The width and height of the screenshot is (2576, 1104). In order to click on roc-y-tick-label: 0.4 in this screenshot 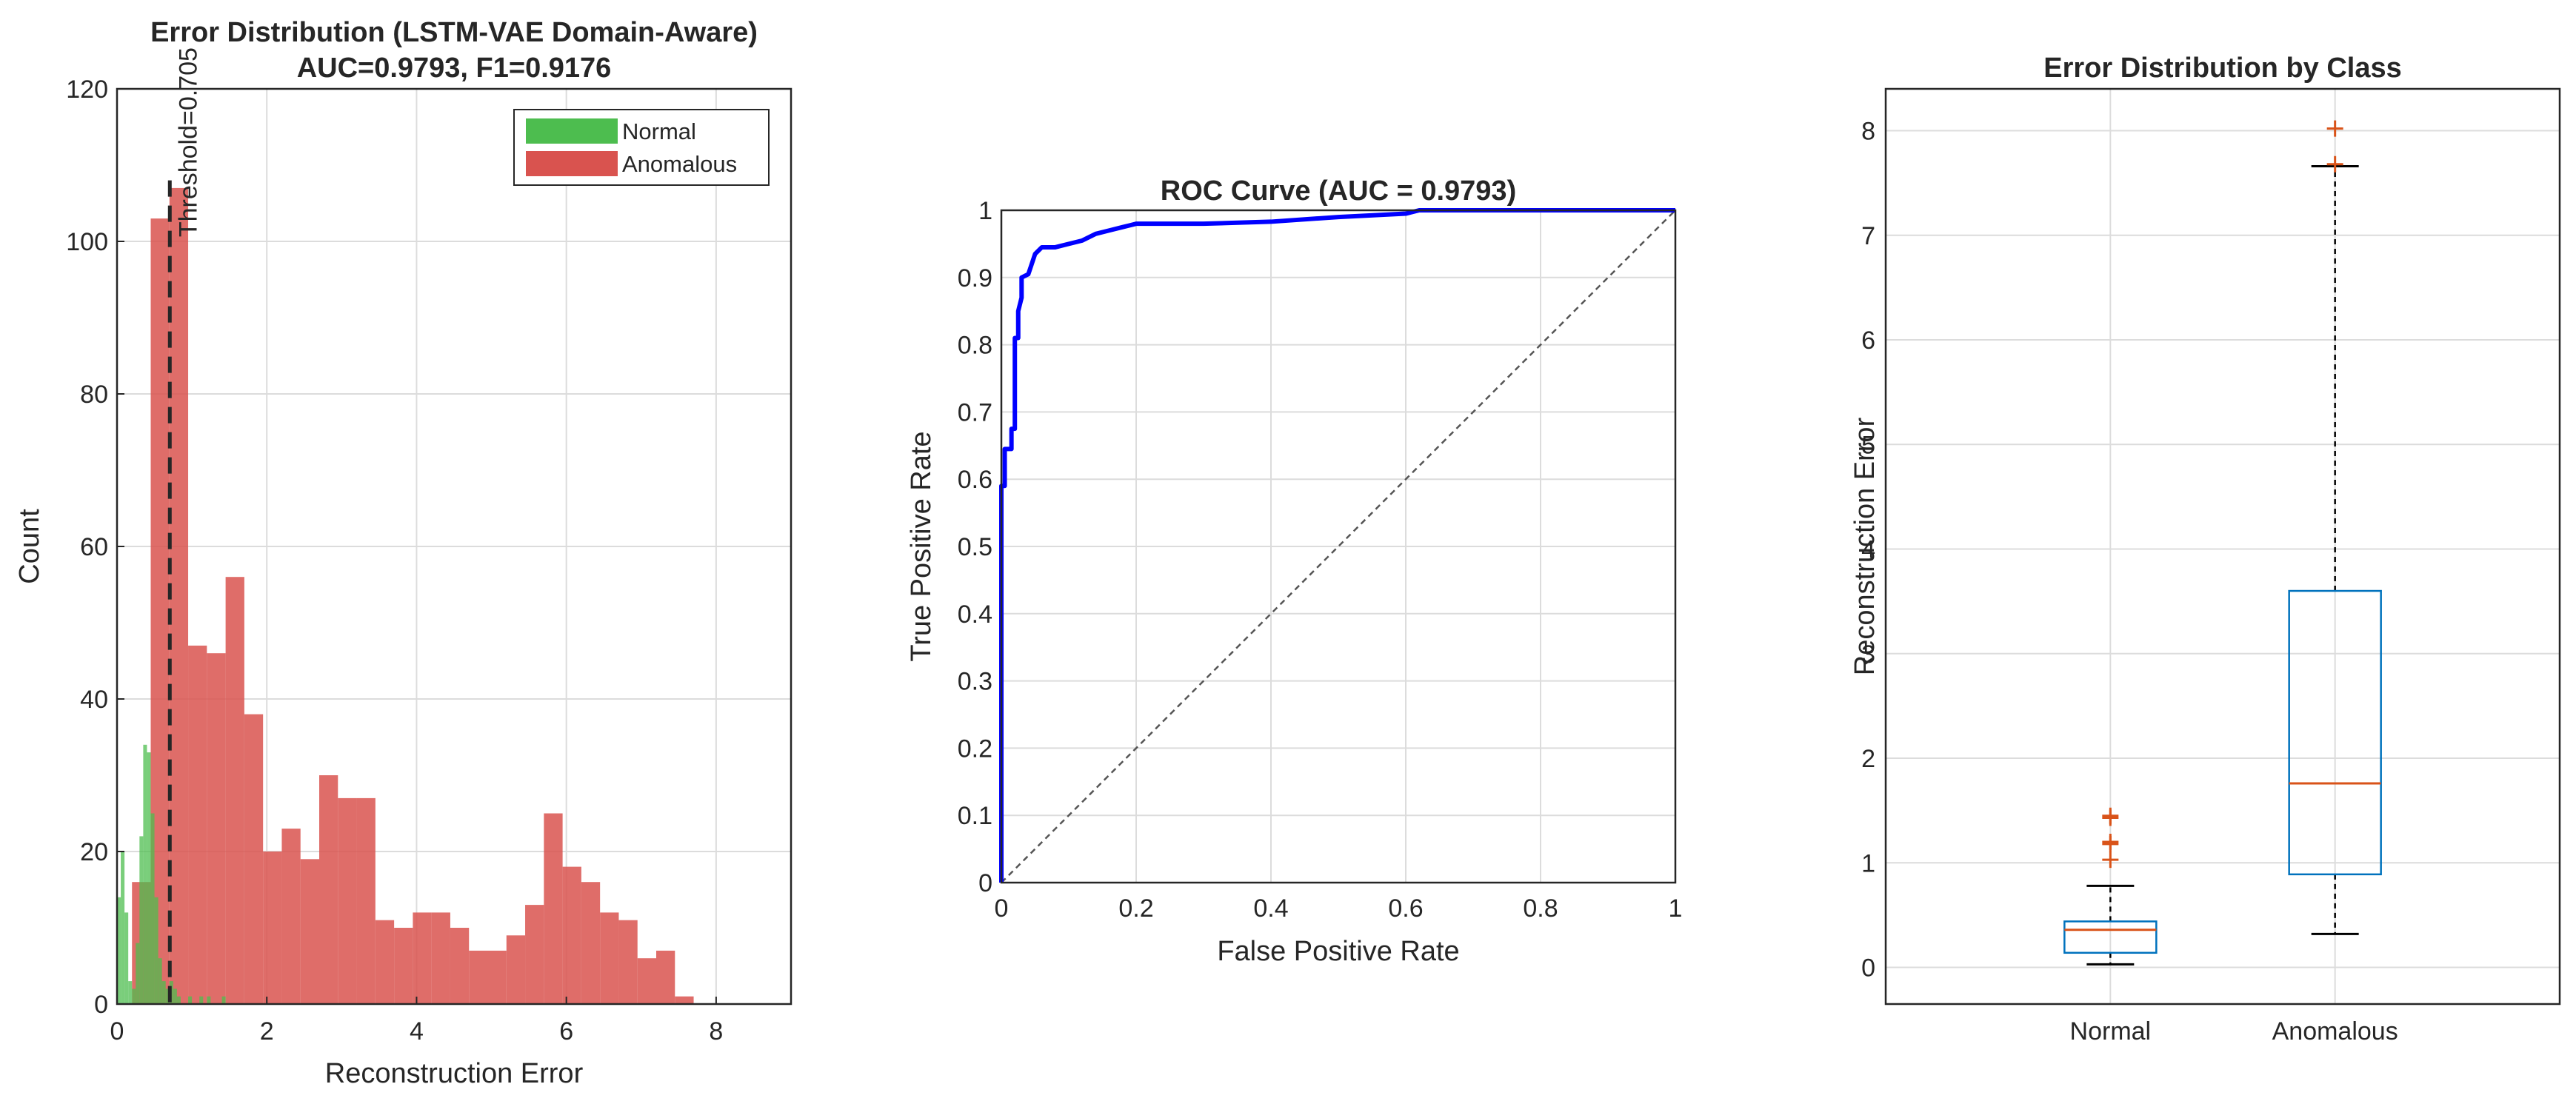, I will do `click(975, 614)`.